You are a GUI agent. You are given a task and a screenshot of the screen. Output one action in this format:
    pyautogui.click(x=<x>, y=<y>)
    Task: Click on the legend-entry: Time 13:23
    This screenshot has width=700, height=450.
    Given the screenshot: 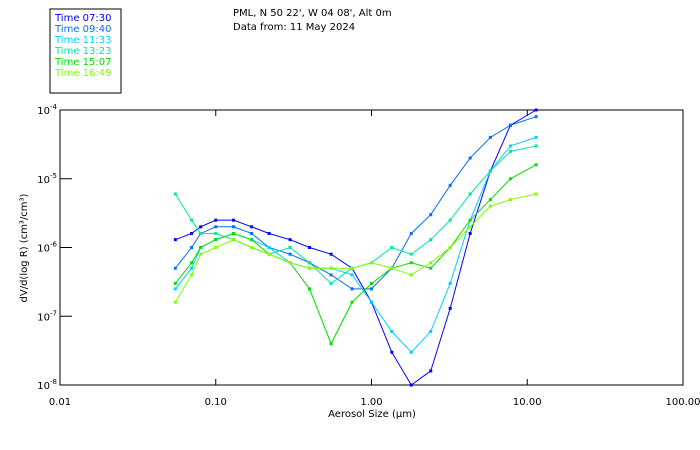 What is the action you would take?
    pyautogui.click(x=82, y=51)
    